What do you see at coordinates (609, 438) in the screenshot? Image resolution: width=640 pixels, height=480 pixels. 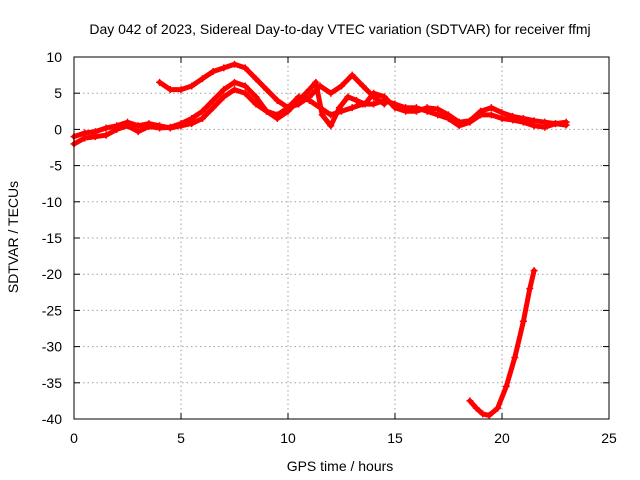 I see `x-tick-label: 25` at bounding box center [609, 438].